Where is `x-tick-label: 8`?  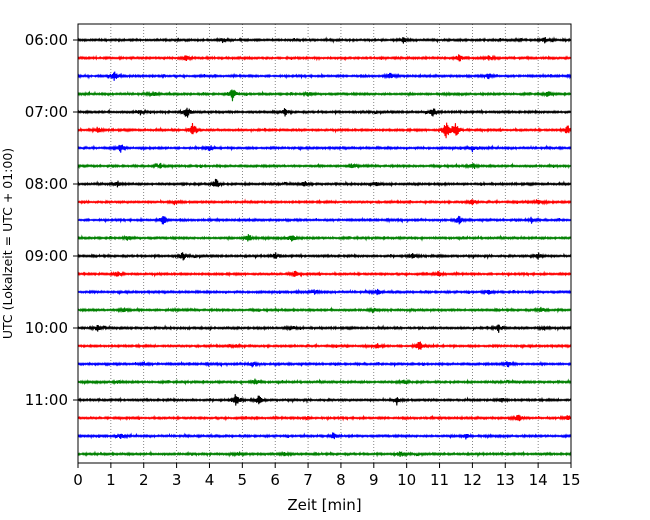 x-tick-label: 8 is located at coordinates (341, 480).